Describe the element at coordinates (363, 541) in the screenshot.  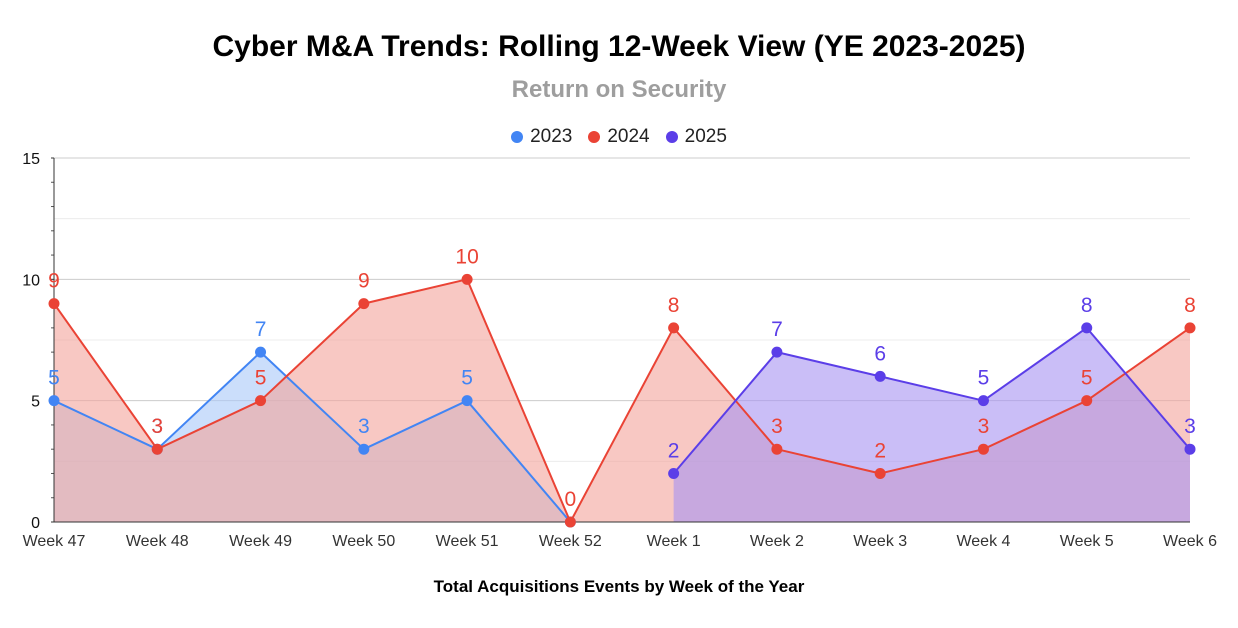
I see `x-tick-label: Week 50` at that location.